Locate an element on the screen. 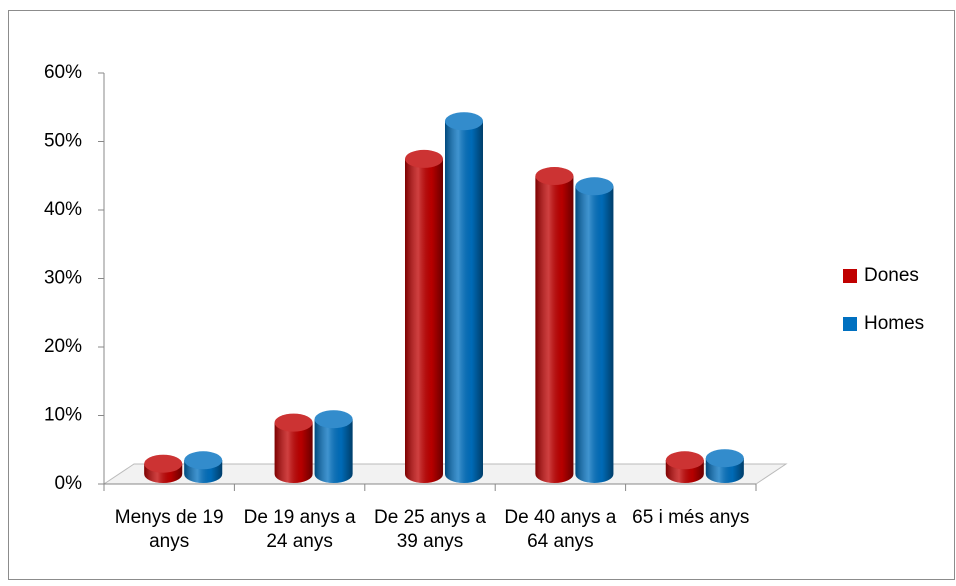 The image size is (956, 586). y-tick-label: 40% is located at coordinates (63, 209).